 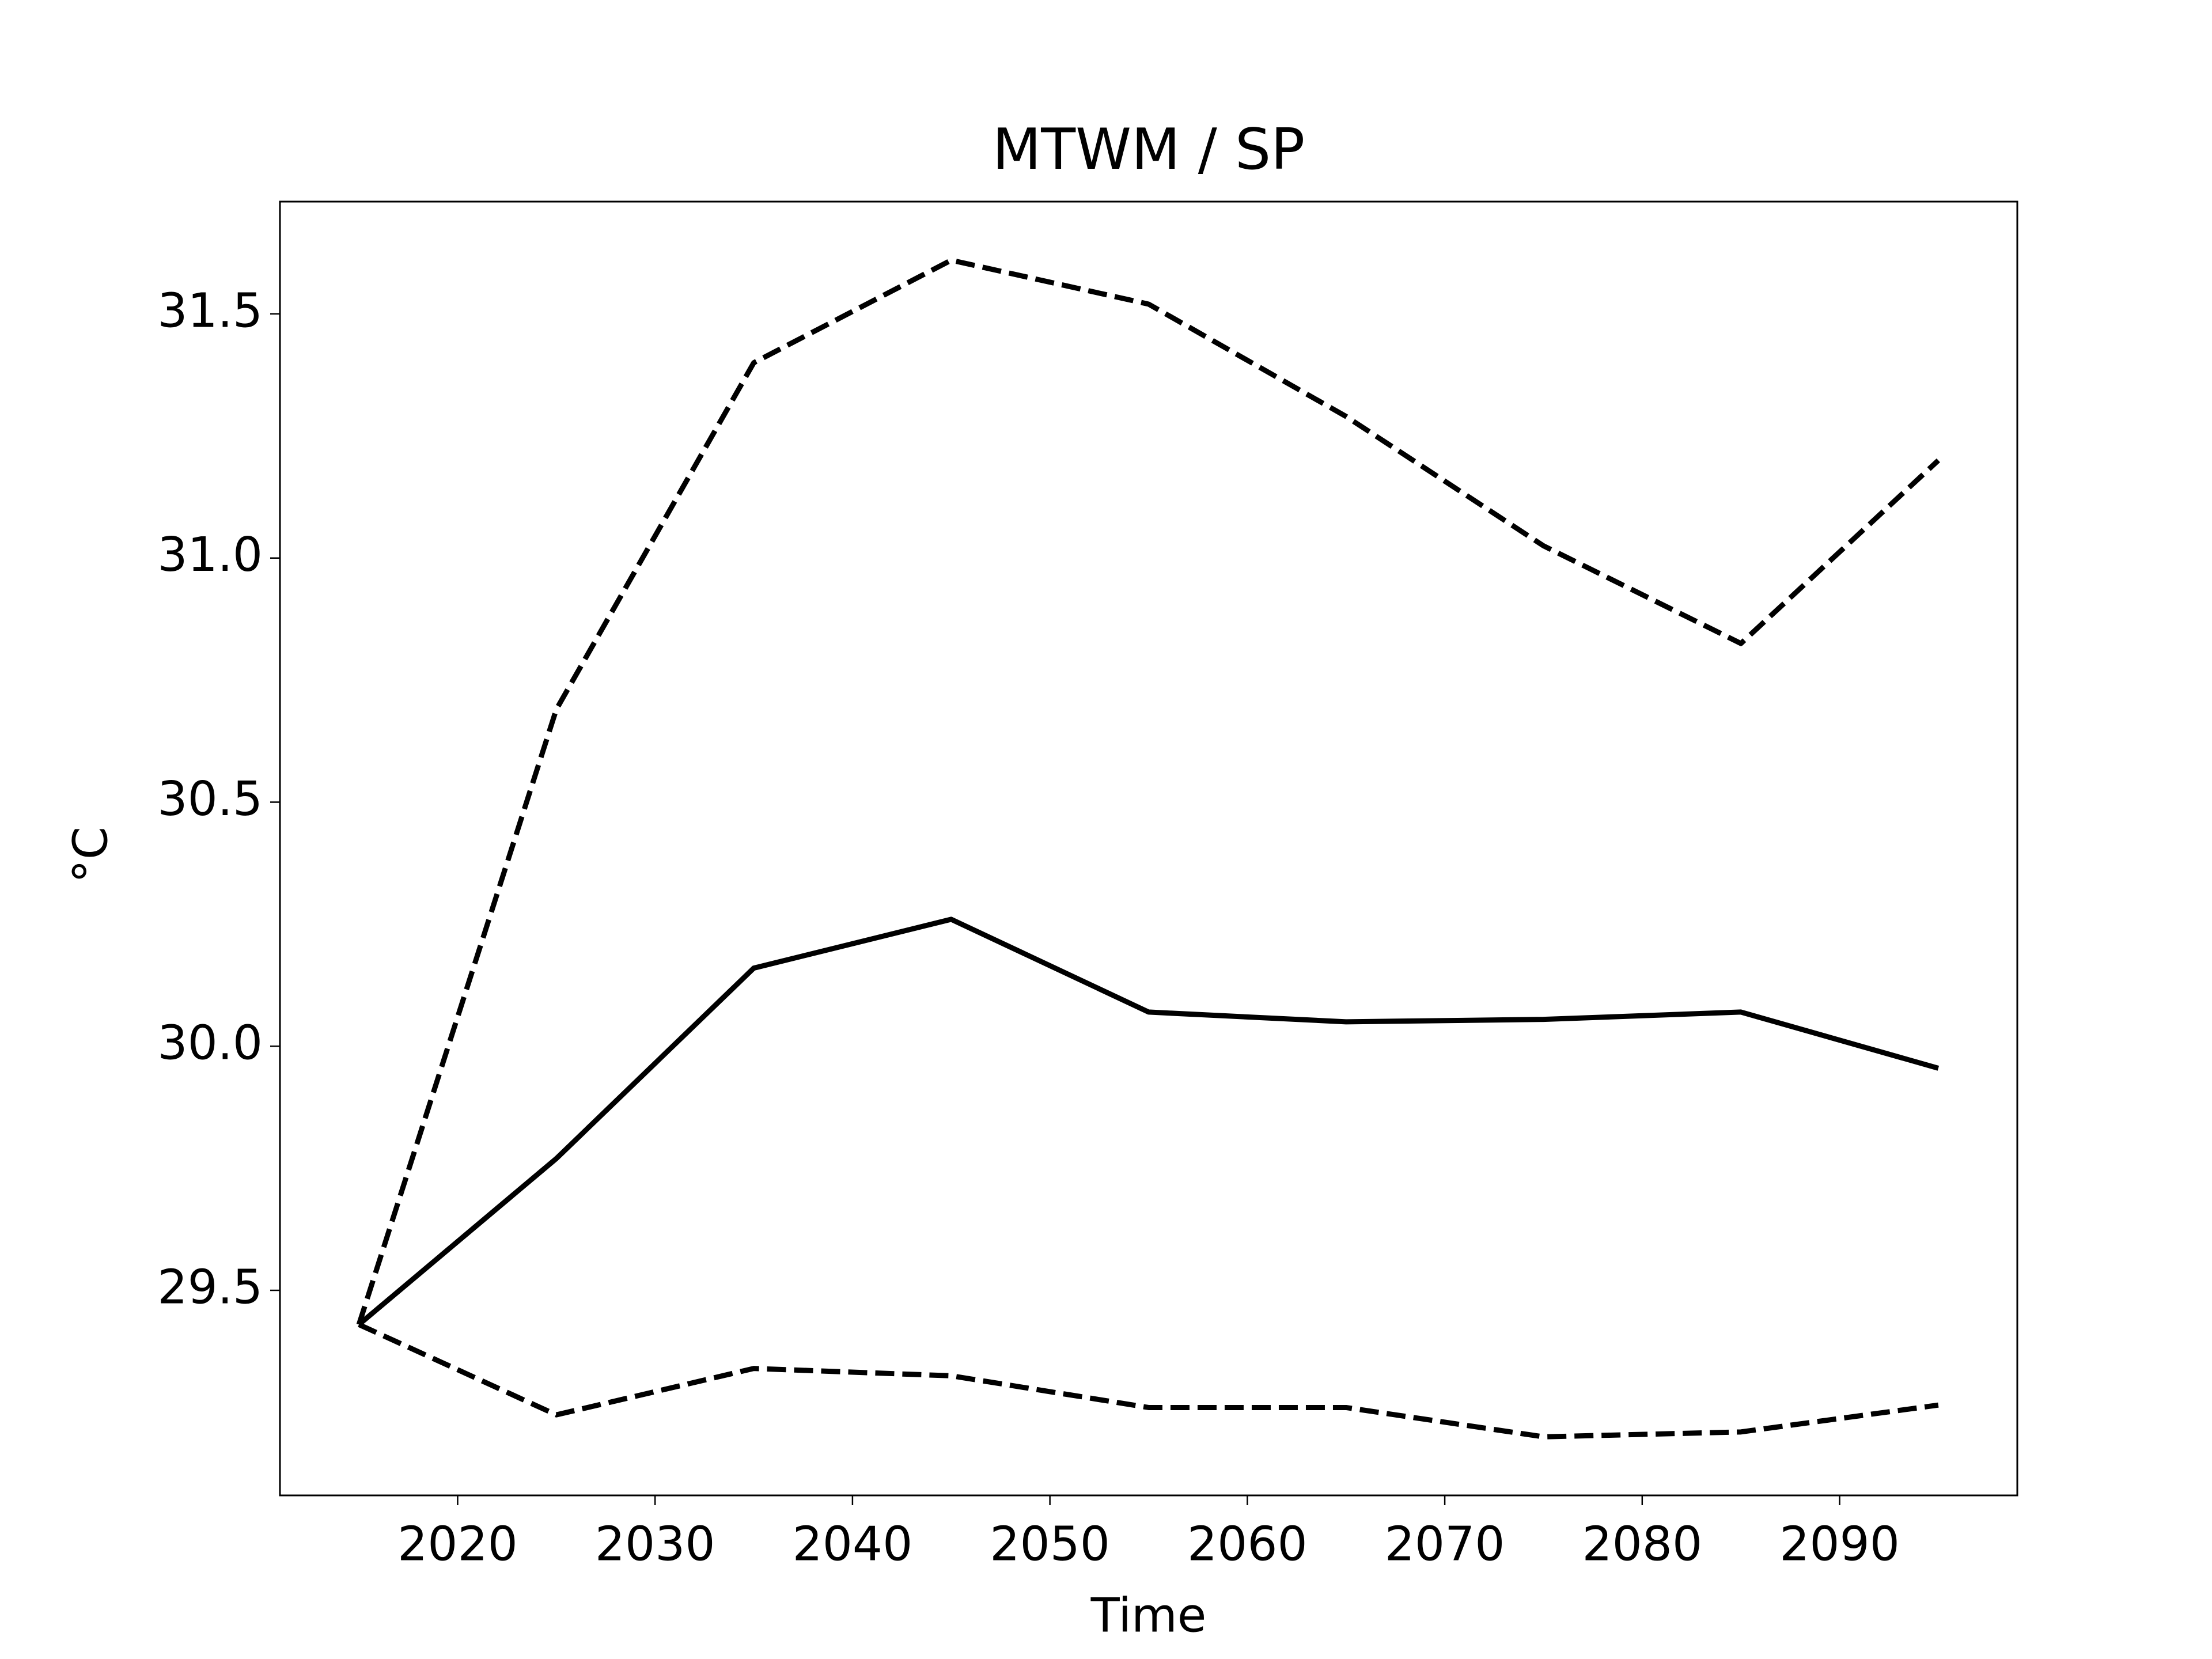 I want to click on x-tick-label: 2070, so click(x=1445, y=1544).